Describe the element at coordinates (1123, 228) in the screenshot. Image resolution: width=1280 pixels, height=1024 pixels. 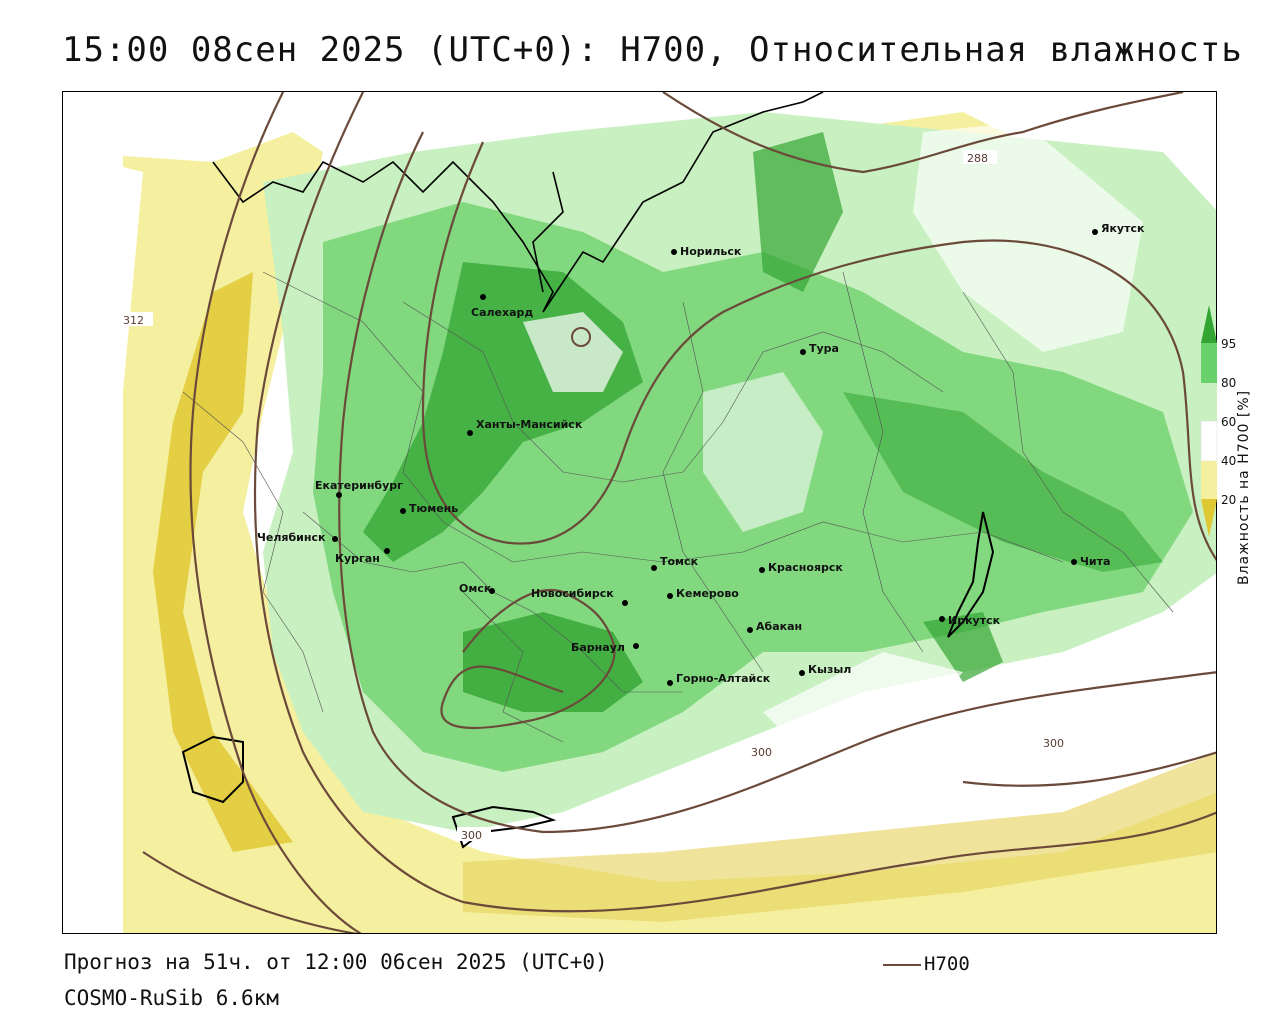
I see `city-label-yakutsk: Якутск` at that location.